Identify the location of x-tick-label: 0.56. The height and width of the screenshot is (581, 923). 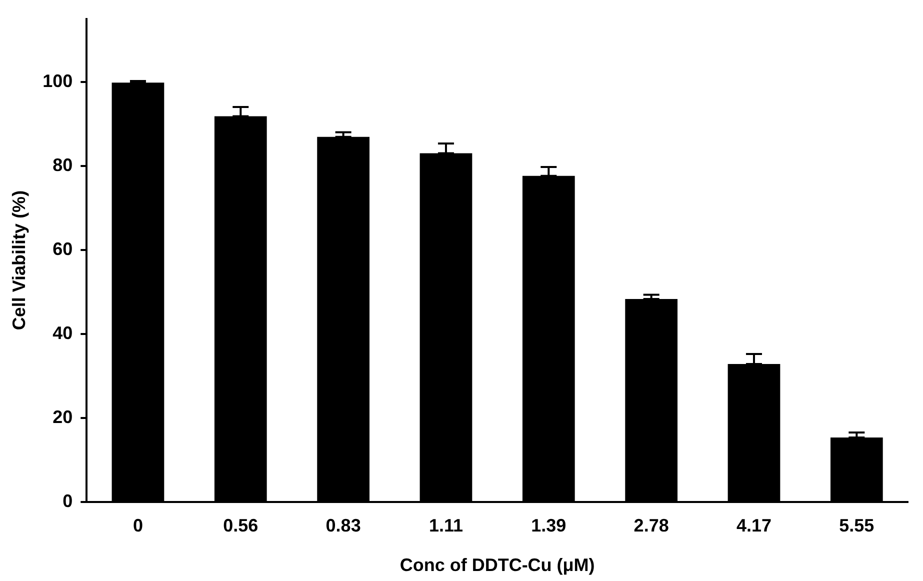
(240, 526).